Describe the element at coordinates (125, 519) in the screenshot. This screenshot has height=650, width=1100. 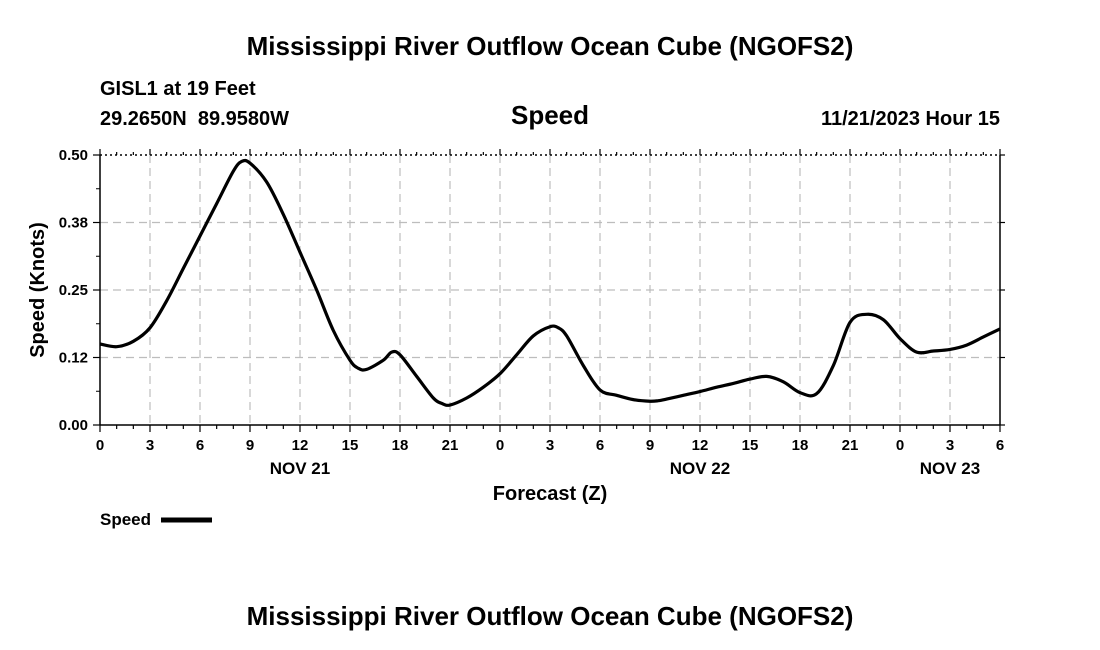
I see `legend-label: Speed` at that location.